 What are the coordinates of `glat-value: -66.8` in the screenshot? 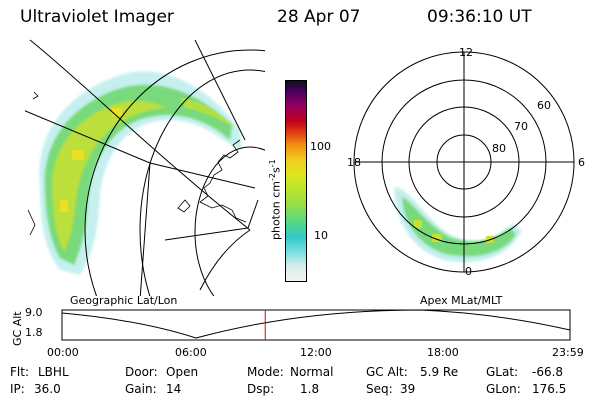 It's located at (548, 372).